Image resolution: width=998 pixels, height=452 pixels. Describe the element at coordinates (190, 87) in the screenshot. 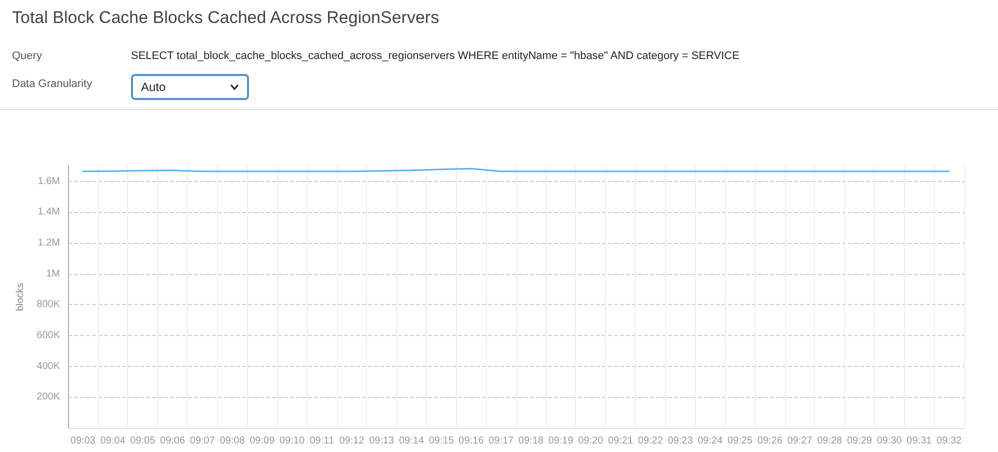

I see `dropdown: Auto` at that location.